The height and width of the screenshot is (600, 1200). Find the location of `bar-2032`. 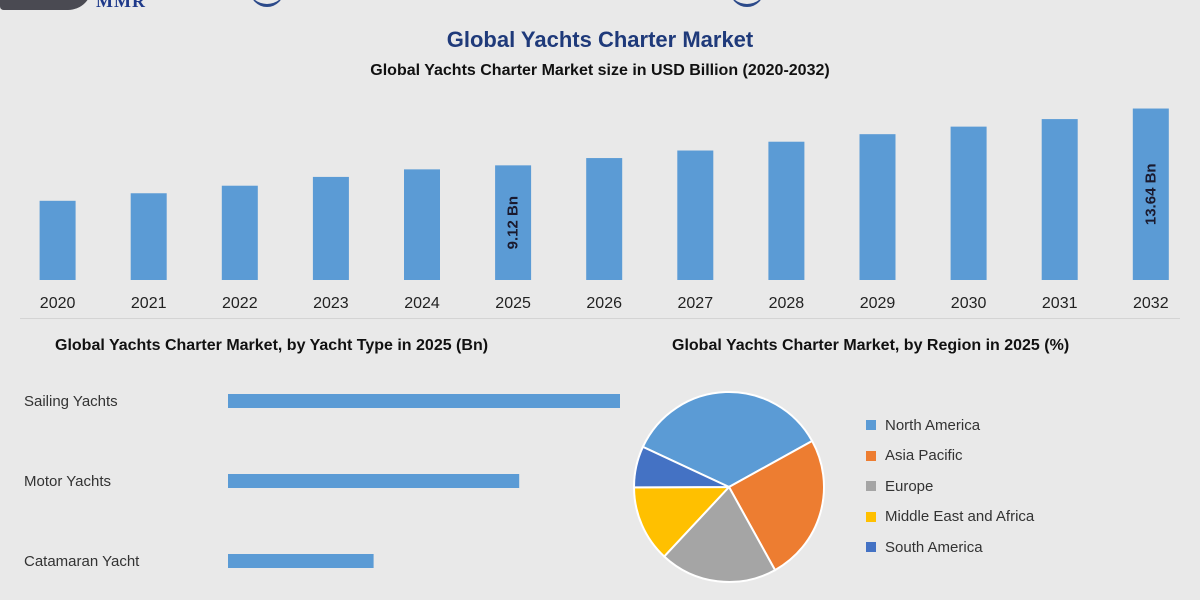

bar-2032 is located at coordinates (1150, 194).